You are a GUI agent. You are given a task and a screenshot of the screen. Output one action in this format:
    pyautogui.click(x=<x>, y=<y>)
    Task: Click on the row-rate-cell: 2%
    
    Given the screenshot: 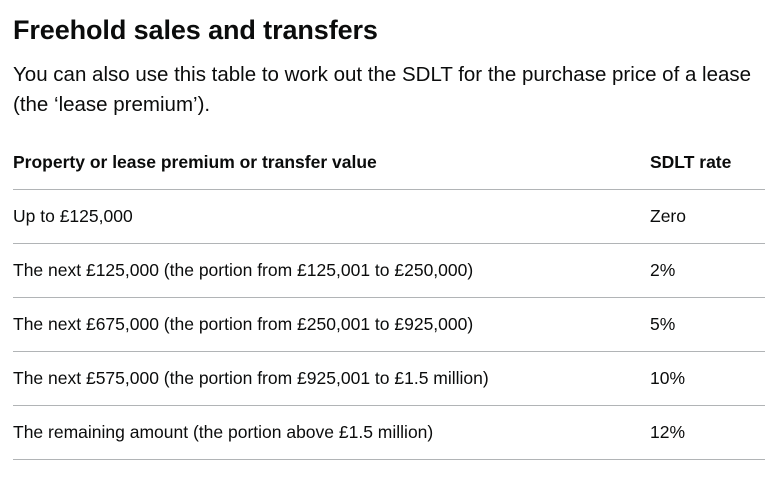 What is the action you would take?
    pyautogui.click(x=707, y=270)
    